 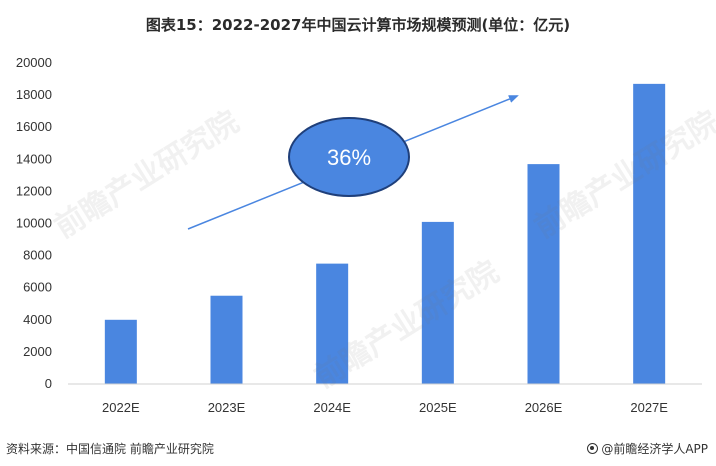 What do you see at coordinates (34, 190) in the screenshot?
I see `y-tick-label: 12000` at bounding box center [34, 190].